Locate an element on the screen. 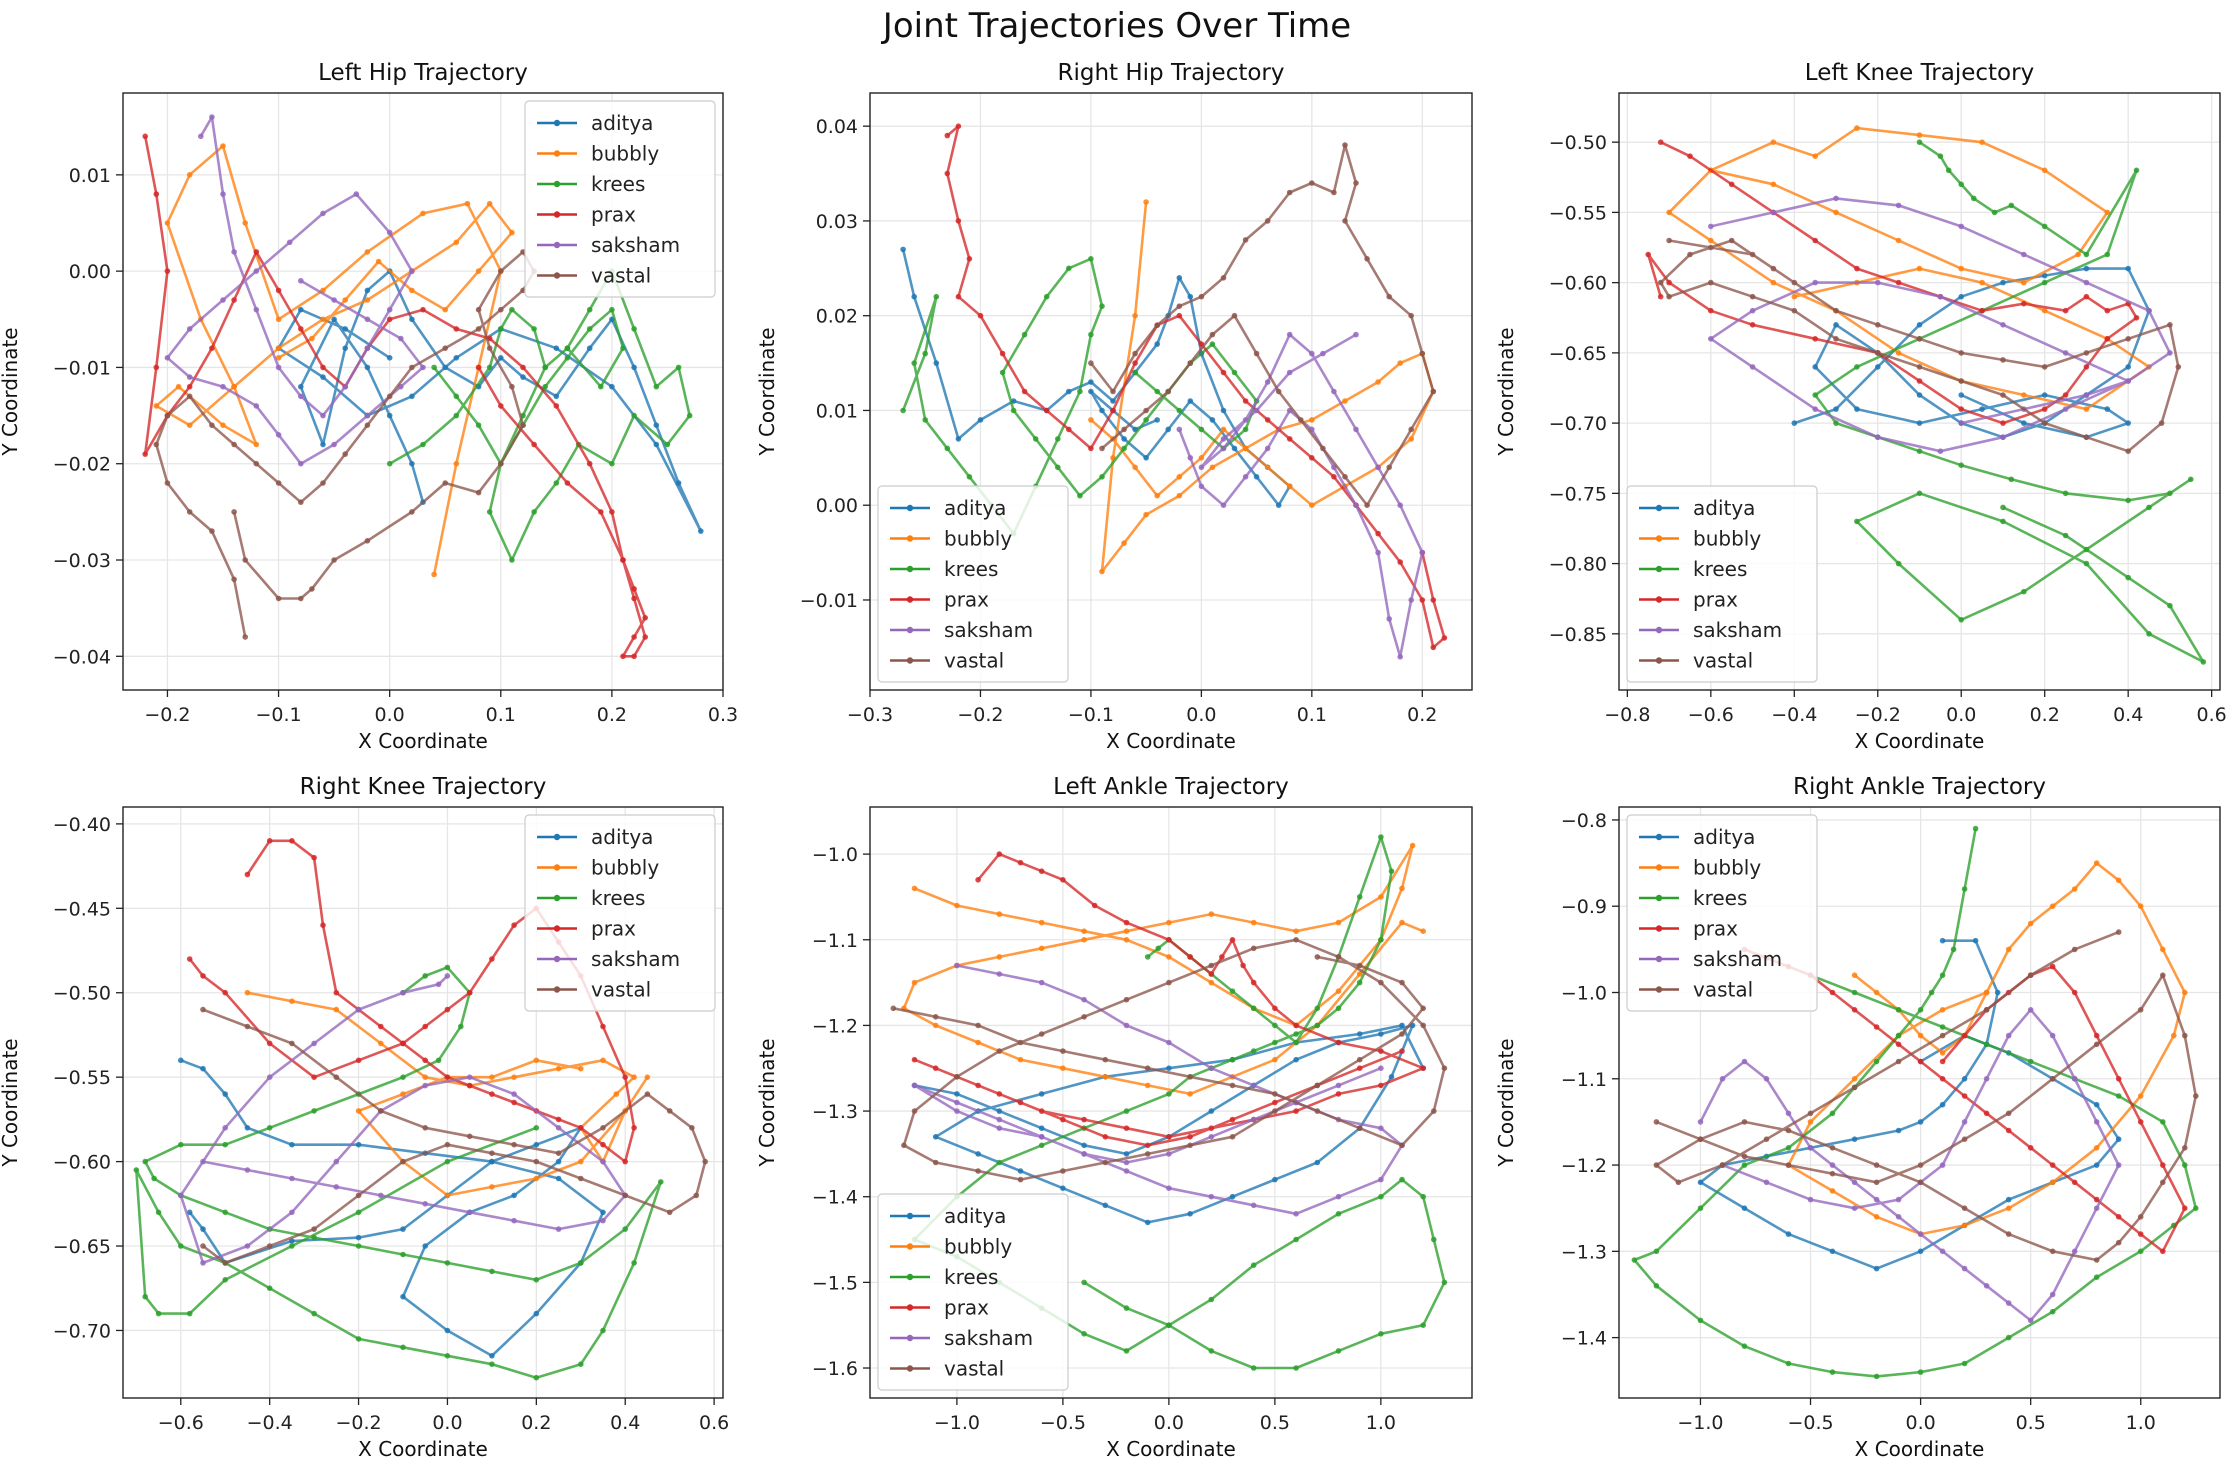 The width and height of the screenshot is (2234, 1475). y-tick-label: −0.75 is located at coordinates (1578, 494).